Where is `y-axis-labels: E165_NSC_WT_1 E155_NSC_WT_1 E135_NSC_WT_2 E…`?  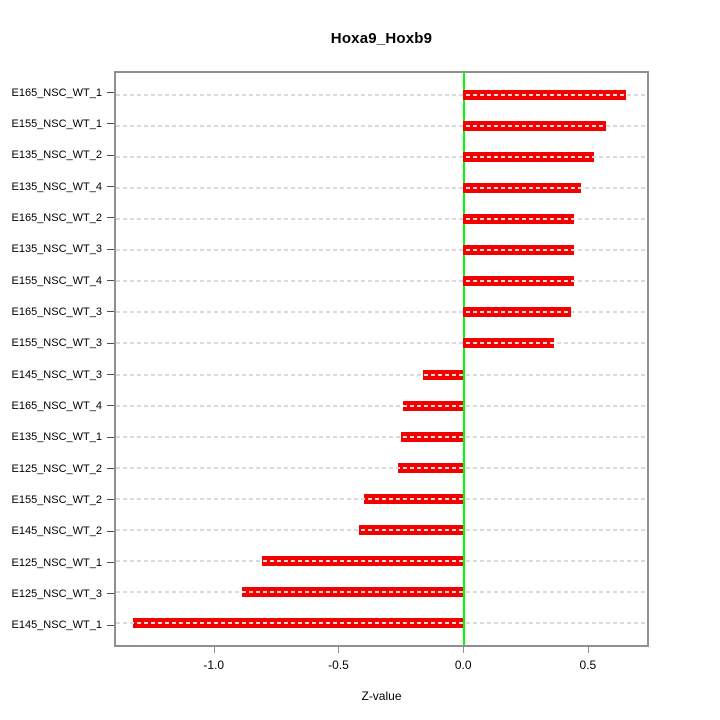 y-axis-labels: E165_NSC_WT_1 E155_NSC_WT_1 E135_NSC_WT_2 E… is located at coordinates (57, 359).